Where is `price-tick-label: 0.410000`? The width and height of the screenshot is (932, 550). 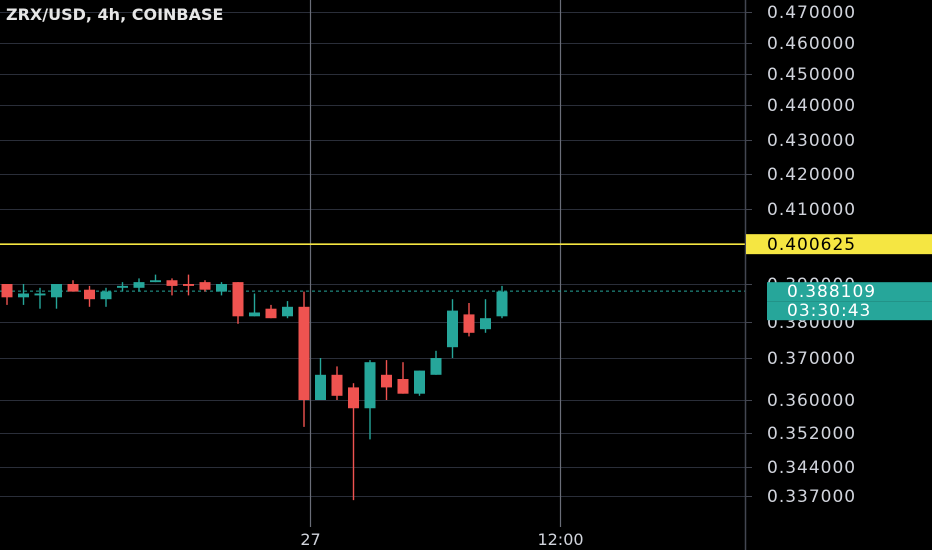
price-tick-label: 0.410000 is located at coordinates (811, 210).